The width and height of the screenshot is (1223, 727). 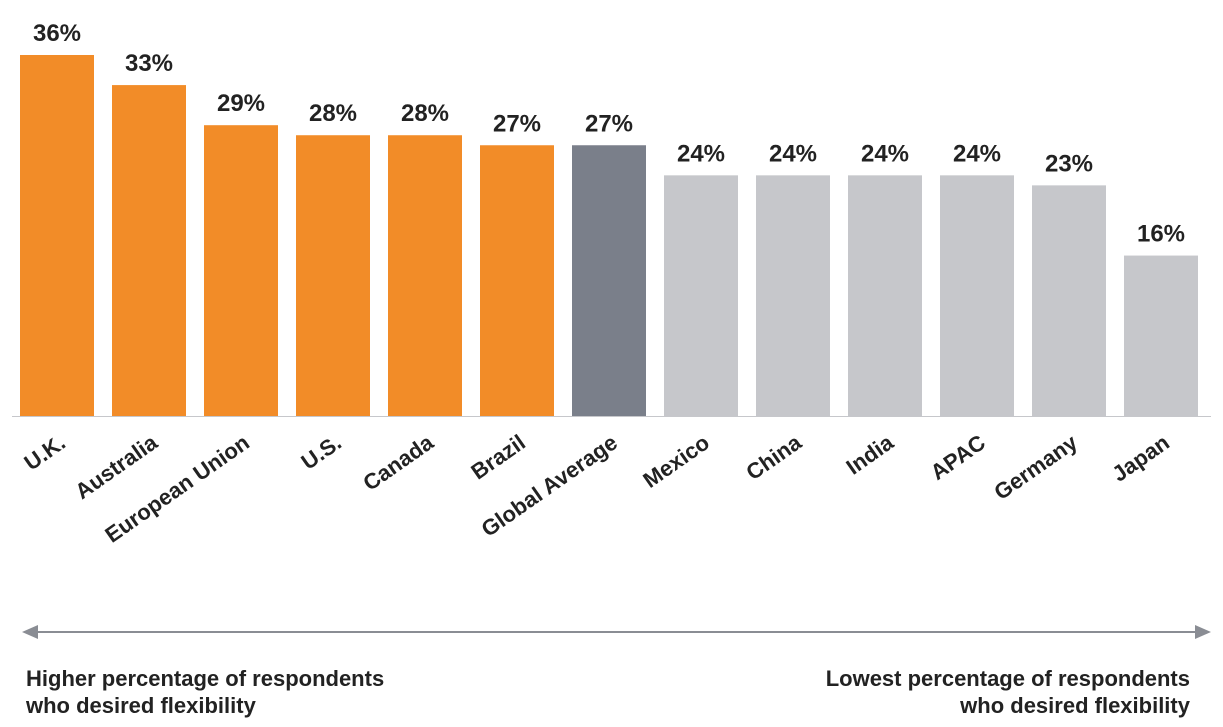 I want to click on category-label-u-k: U.K., so click(x=44, y=453).